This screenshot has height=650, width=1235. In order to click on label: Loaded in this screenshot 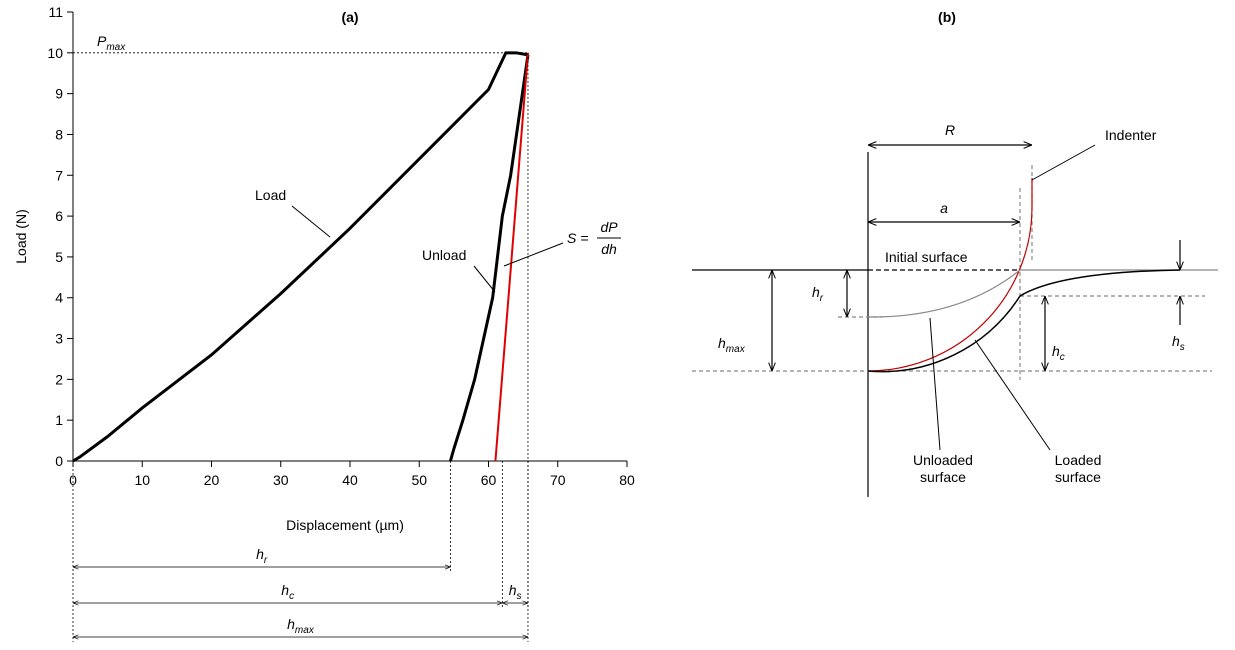, I will do `click(1078, 460)`.